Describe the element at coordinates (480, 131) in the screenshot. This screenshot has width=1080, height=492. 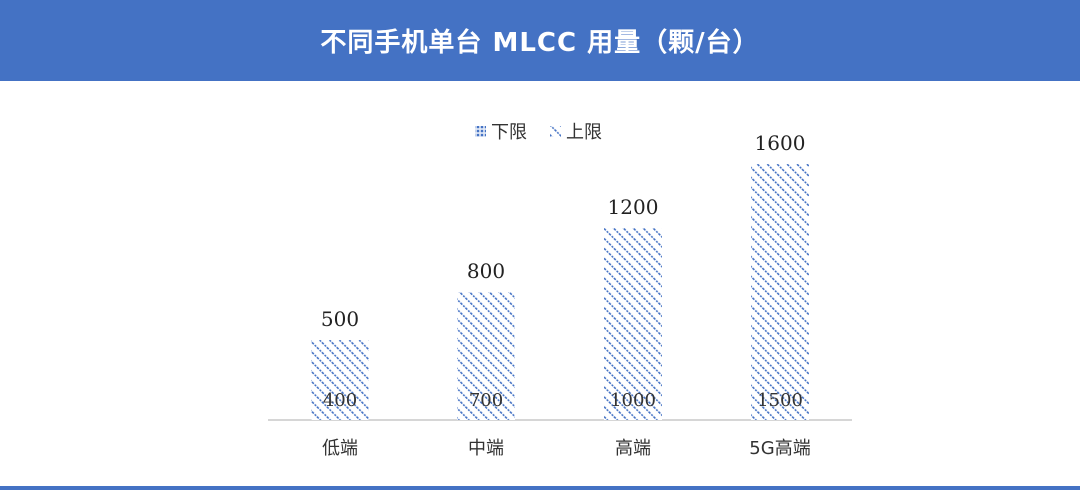
I see `legend-swatch-lower` at that location.